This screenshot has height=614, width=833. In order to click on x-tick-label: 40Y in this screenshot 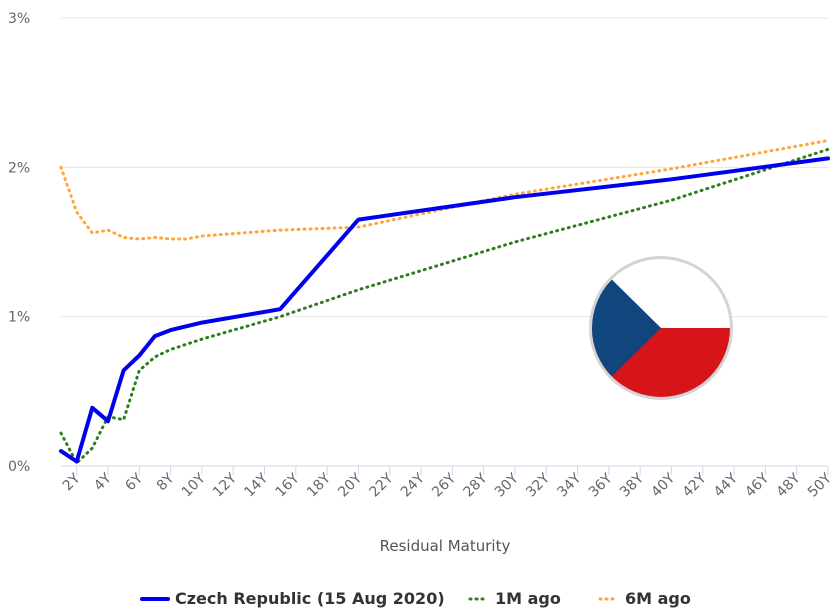, I will do `click(663, 485)`.